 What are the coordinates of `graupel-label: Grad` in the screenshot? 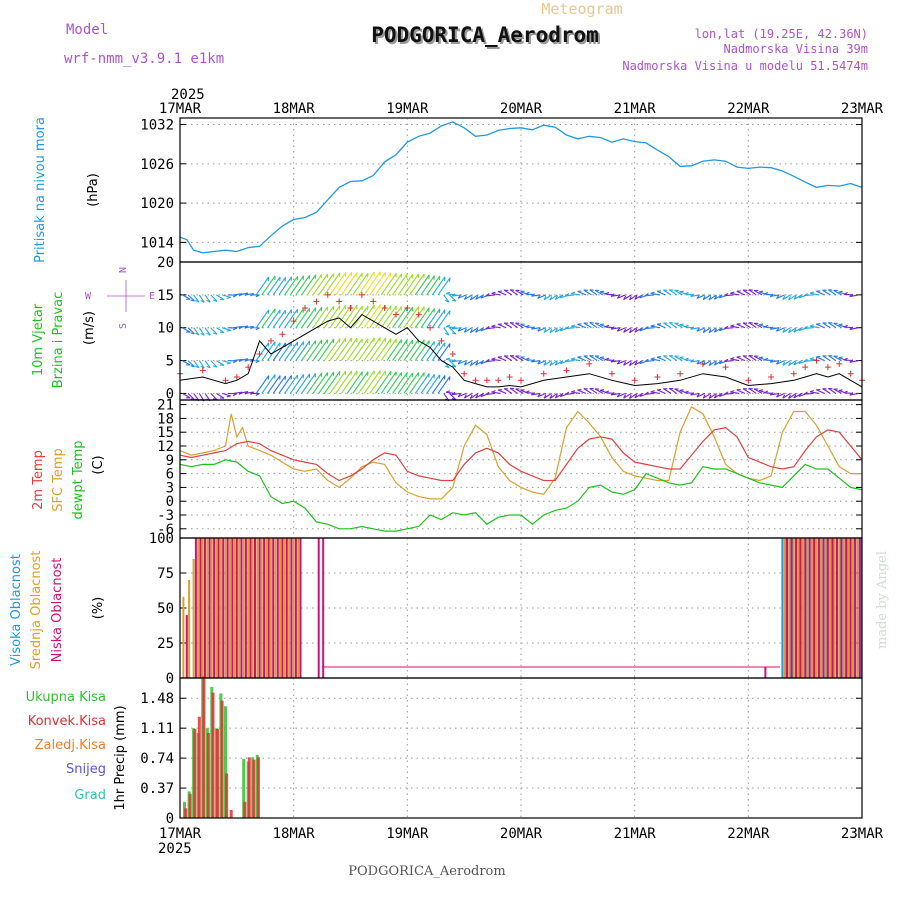 It's located at (90, 795).